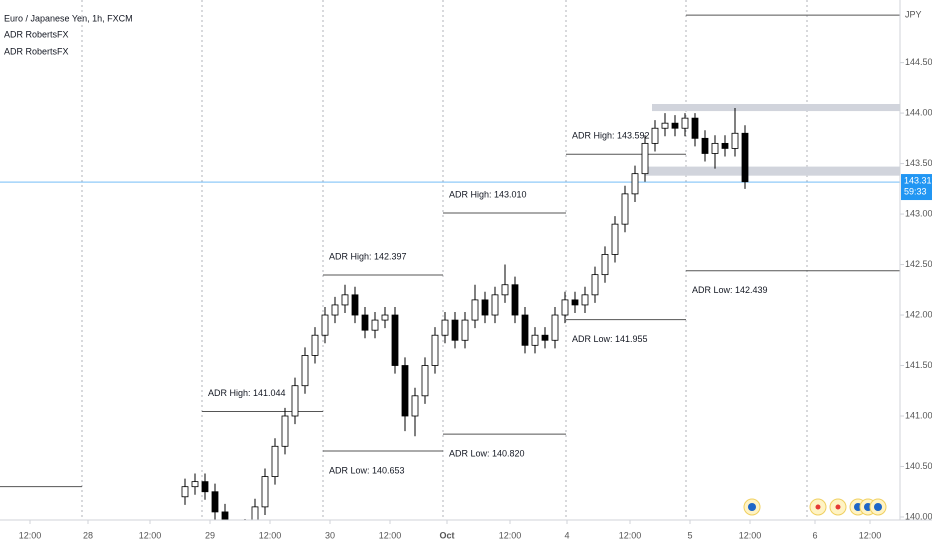 Image resolution: width=932 pixels, height=550 pixels. What do you see at coordinates (367, 470) in the screenshot?
I see `adr-label: ADR Low: 140.653` at bounding box center [367, 470].